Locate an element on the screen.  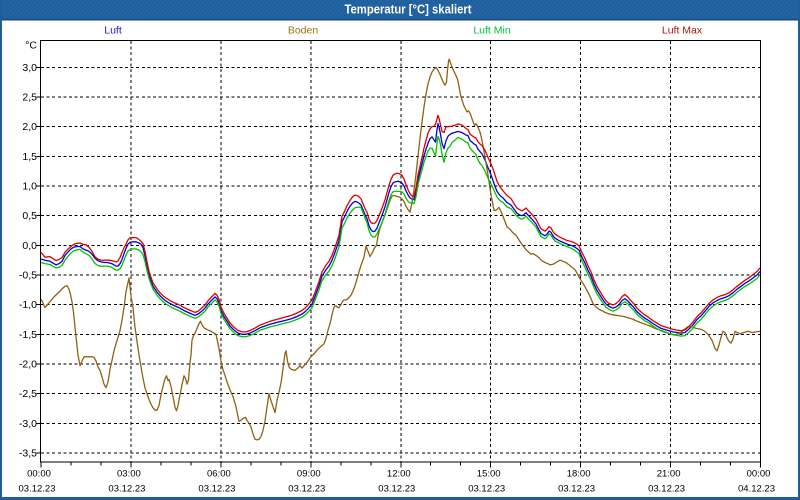
svg-text: 21:00 is located at coordinates (669, 473).